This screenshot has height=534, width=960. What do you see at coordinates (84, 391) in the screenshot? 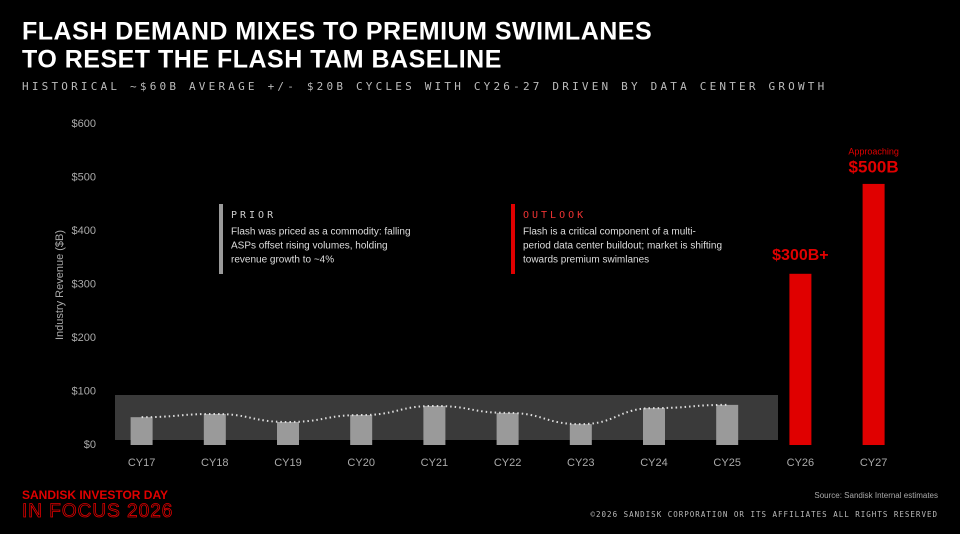
I see `y-tick-label: $100` at bounding box center [84, 391].